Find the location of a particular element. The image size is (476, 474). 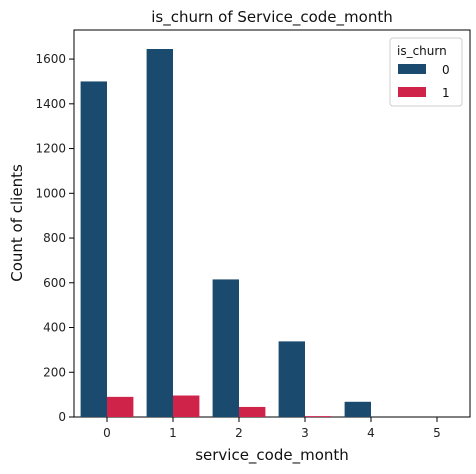

y-tick-label: 1400 is located at coordinates (50, 104).